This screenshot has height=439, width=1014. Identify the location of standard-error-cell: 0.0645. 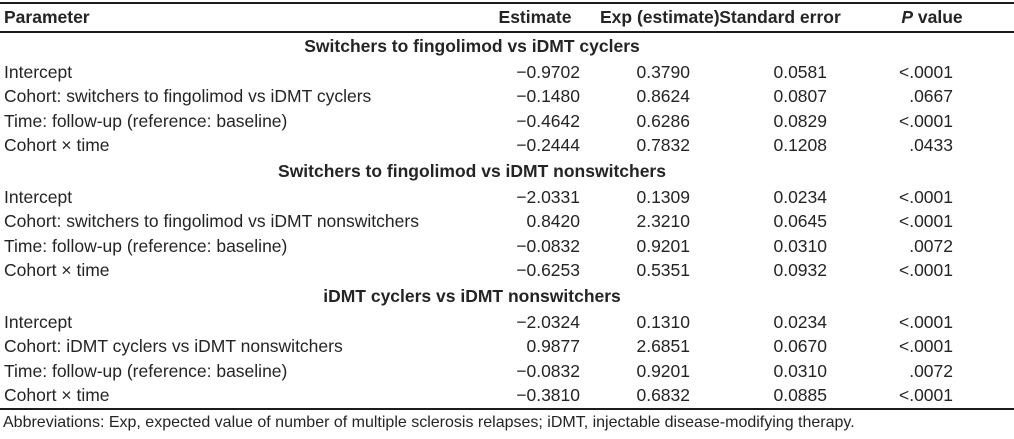
(800, 221).